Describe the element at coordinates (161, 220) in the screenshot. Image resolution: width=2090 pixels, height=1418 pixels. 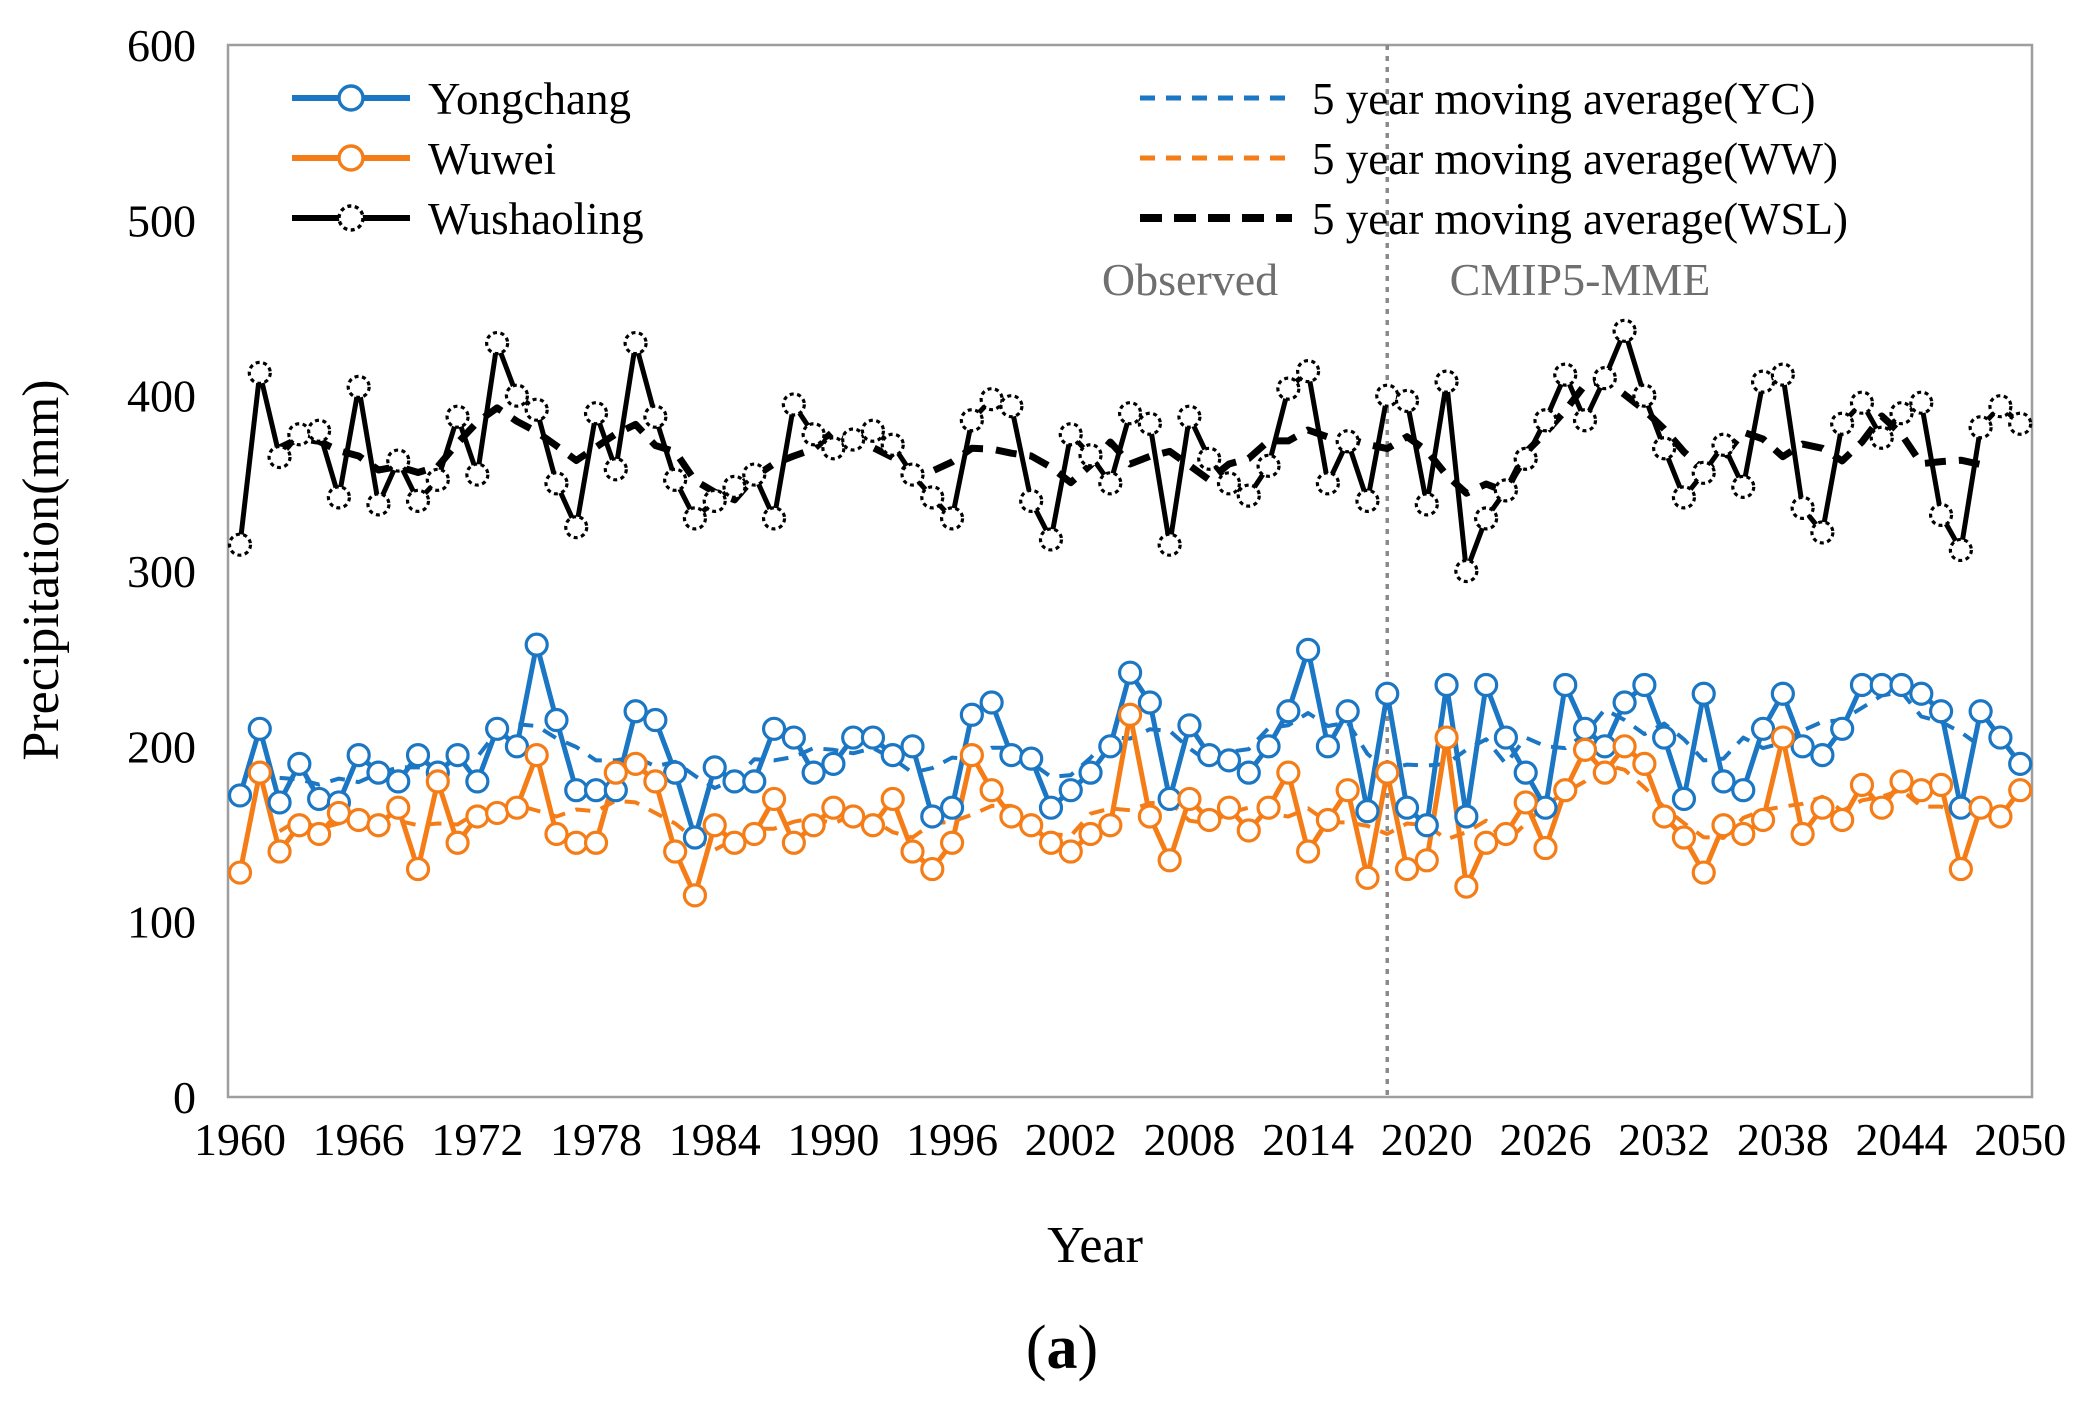
I see `y-tick-label: 500` at that location.